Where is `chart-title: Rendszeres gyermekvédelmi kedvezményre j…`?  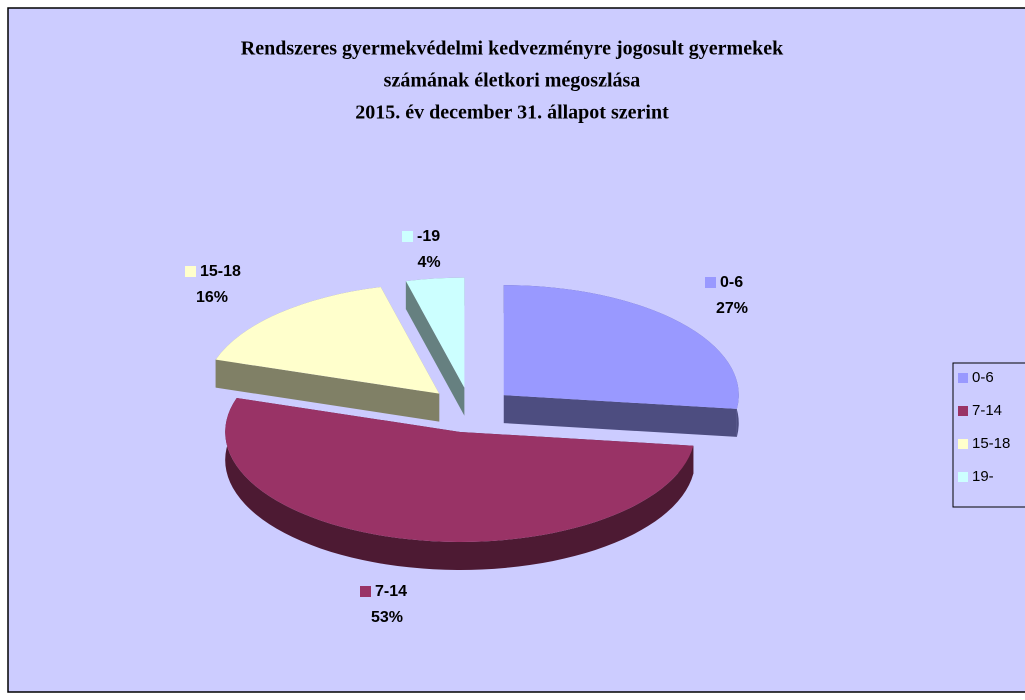
chart-title: Rendszeres gyermekvédelmi kedvezményre j… is located at coordinates (512, 49).